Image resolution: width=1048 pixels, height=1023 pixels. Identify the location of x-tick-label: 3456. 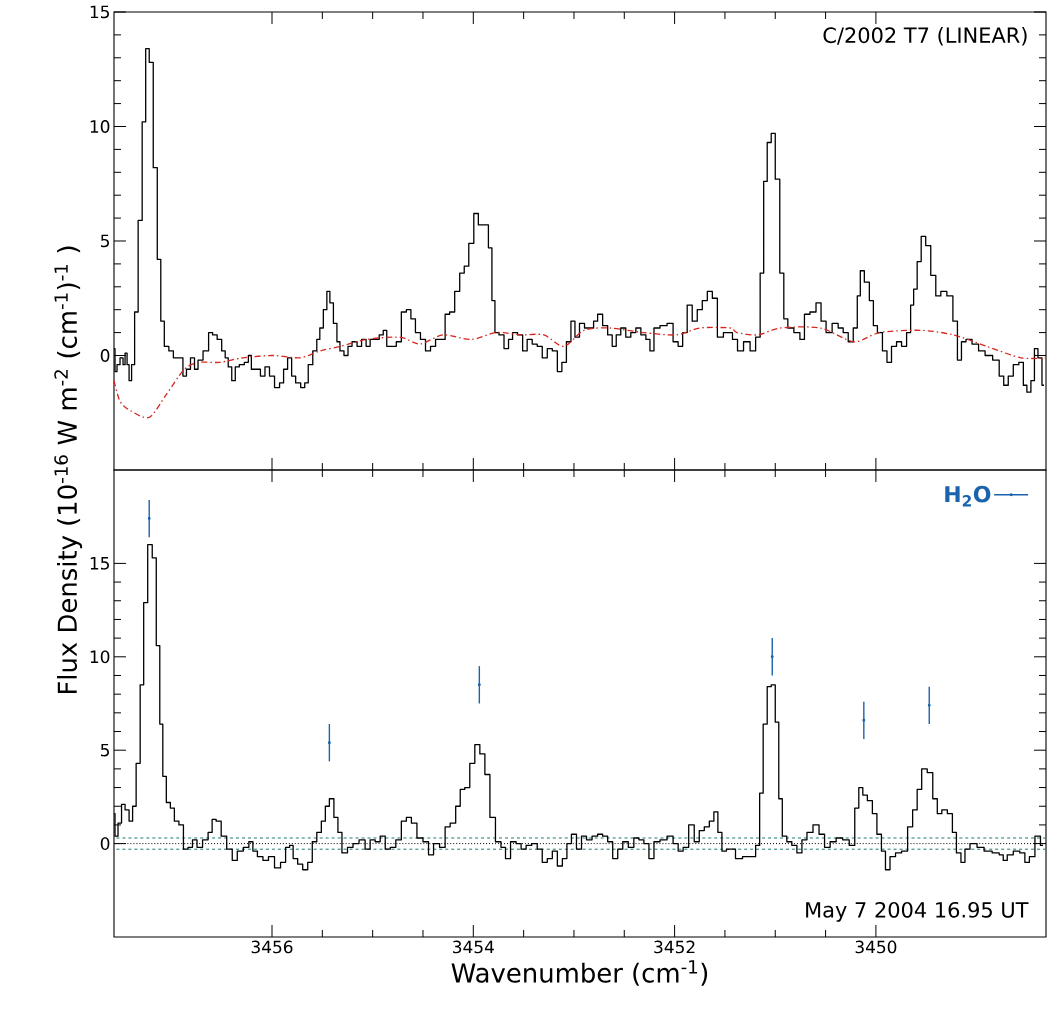
(272, 947).